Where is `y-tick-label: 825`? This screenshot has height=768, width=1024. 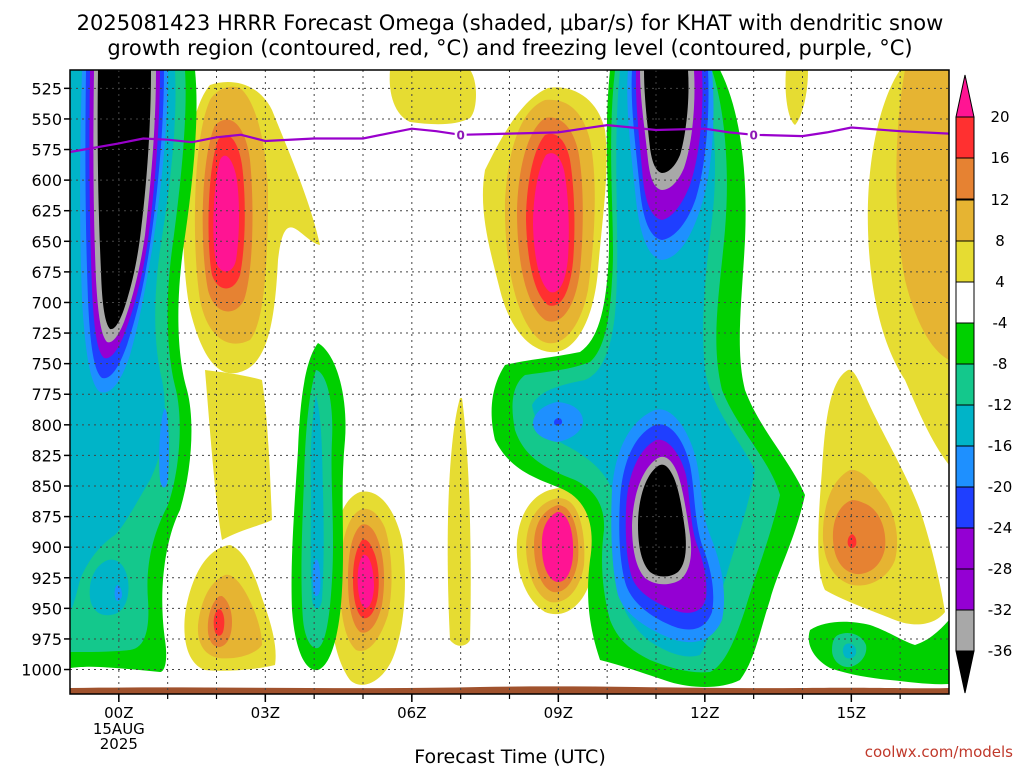 y-tick-label: 825 is located at coordinates (46, 455).